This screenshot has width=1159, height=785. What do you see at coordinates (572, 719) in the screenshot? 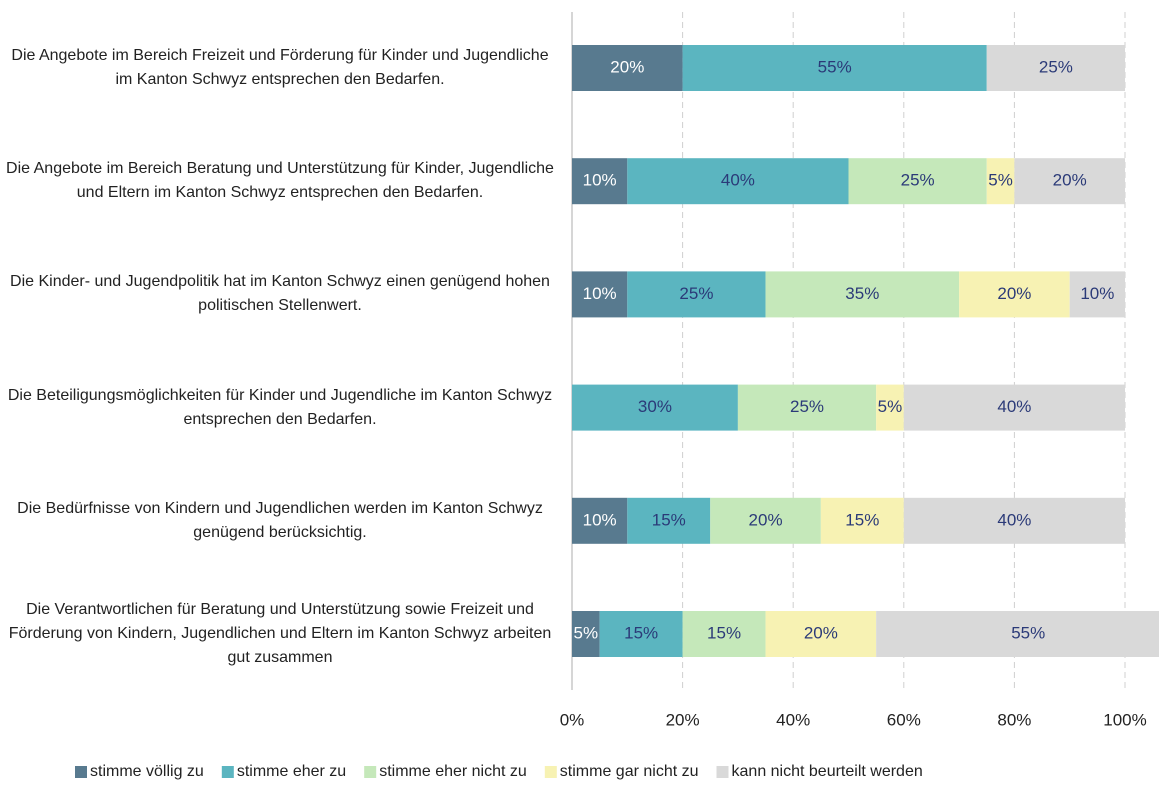
I see `x-tick-label: 0%` at bounding box center [572, 719].